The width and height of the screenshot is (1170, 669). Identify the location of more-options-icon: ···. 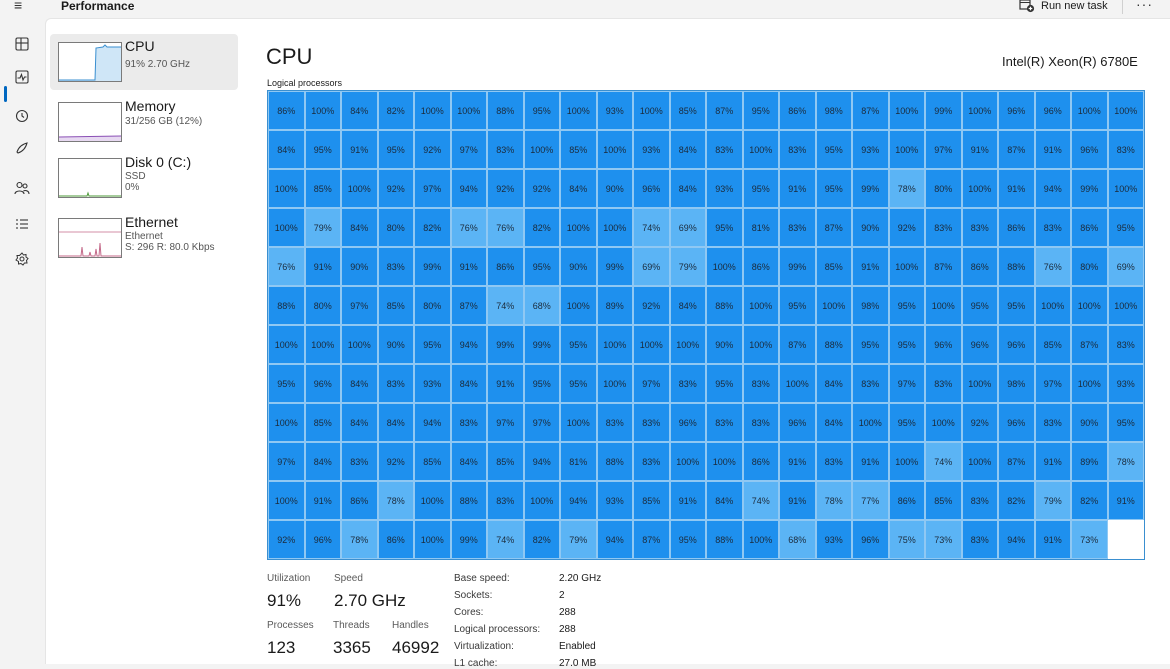
(1144, 6).